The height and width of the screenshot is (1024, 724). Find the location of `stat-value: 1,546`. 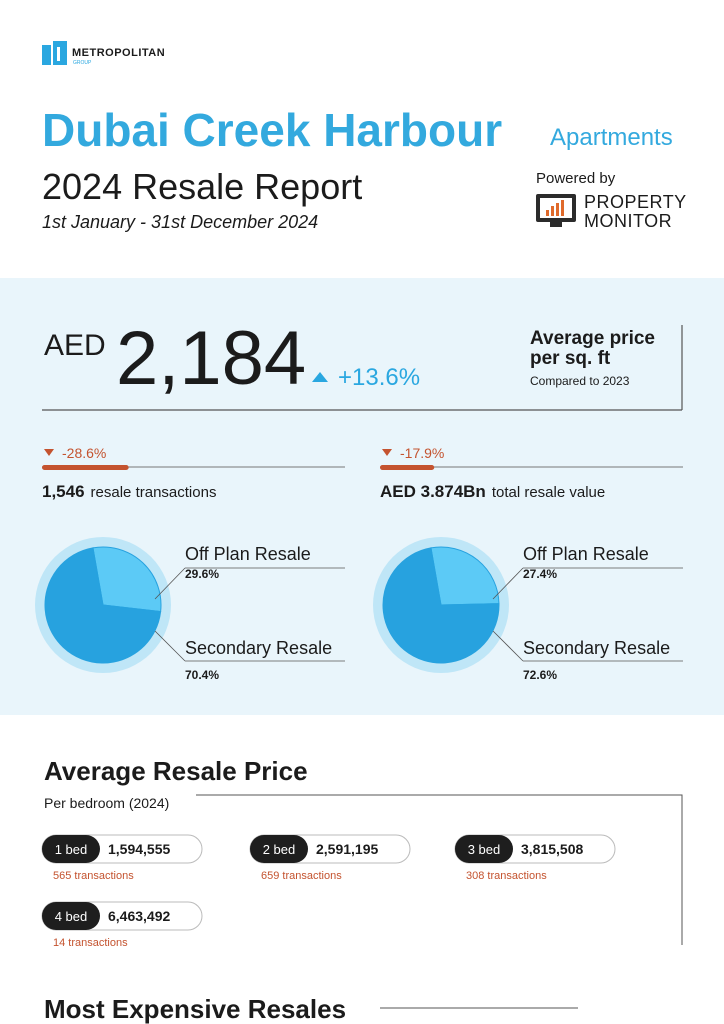

stat-value: 1,546 is located at coordinates (63, 491).